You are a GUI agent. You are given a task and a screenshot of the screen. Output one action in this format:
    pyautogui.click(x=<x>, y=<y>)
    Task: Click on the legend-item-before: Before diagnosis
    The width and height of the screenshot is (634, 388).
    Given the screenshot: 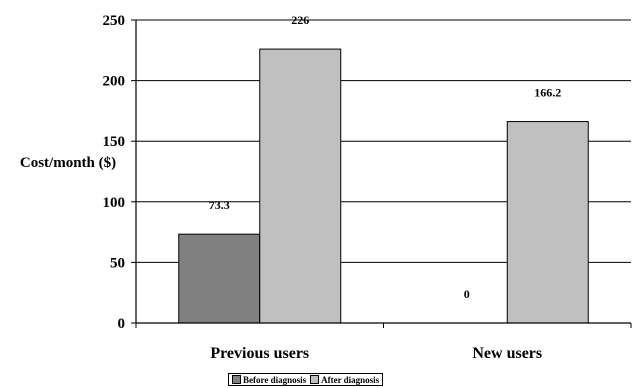 What is the action you would take?
    pyautogui.click(x=269, y=380)
    